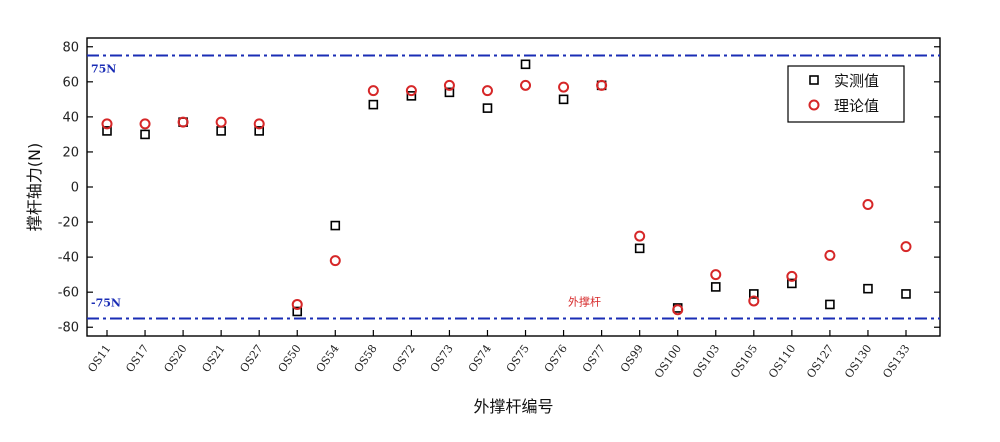 The width and height of the screenshot is (1000, 442). I want to click on y-tick-label: -20, so click(68, 223).